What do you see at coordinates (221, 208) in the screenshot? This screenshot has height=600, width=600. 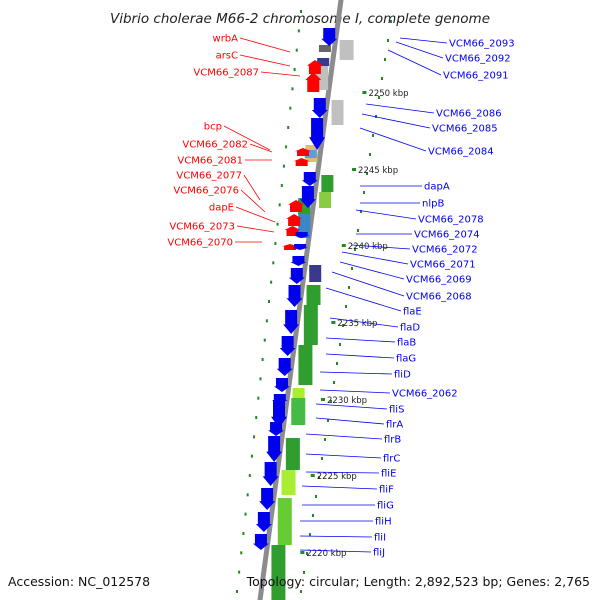 I see `gene-label: dapE` at bounding box center [221, 208].